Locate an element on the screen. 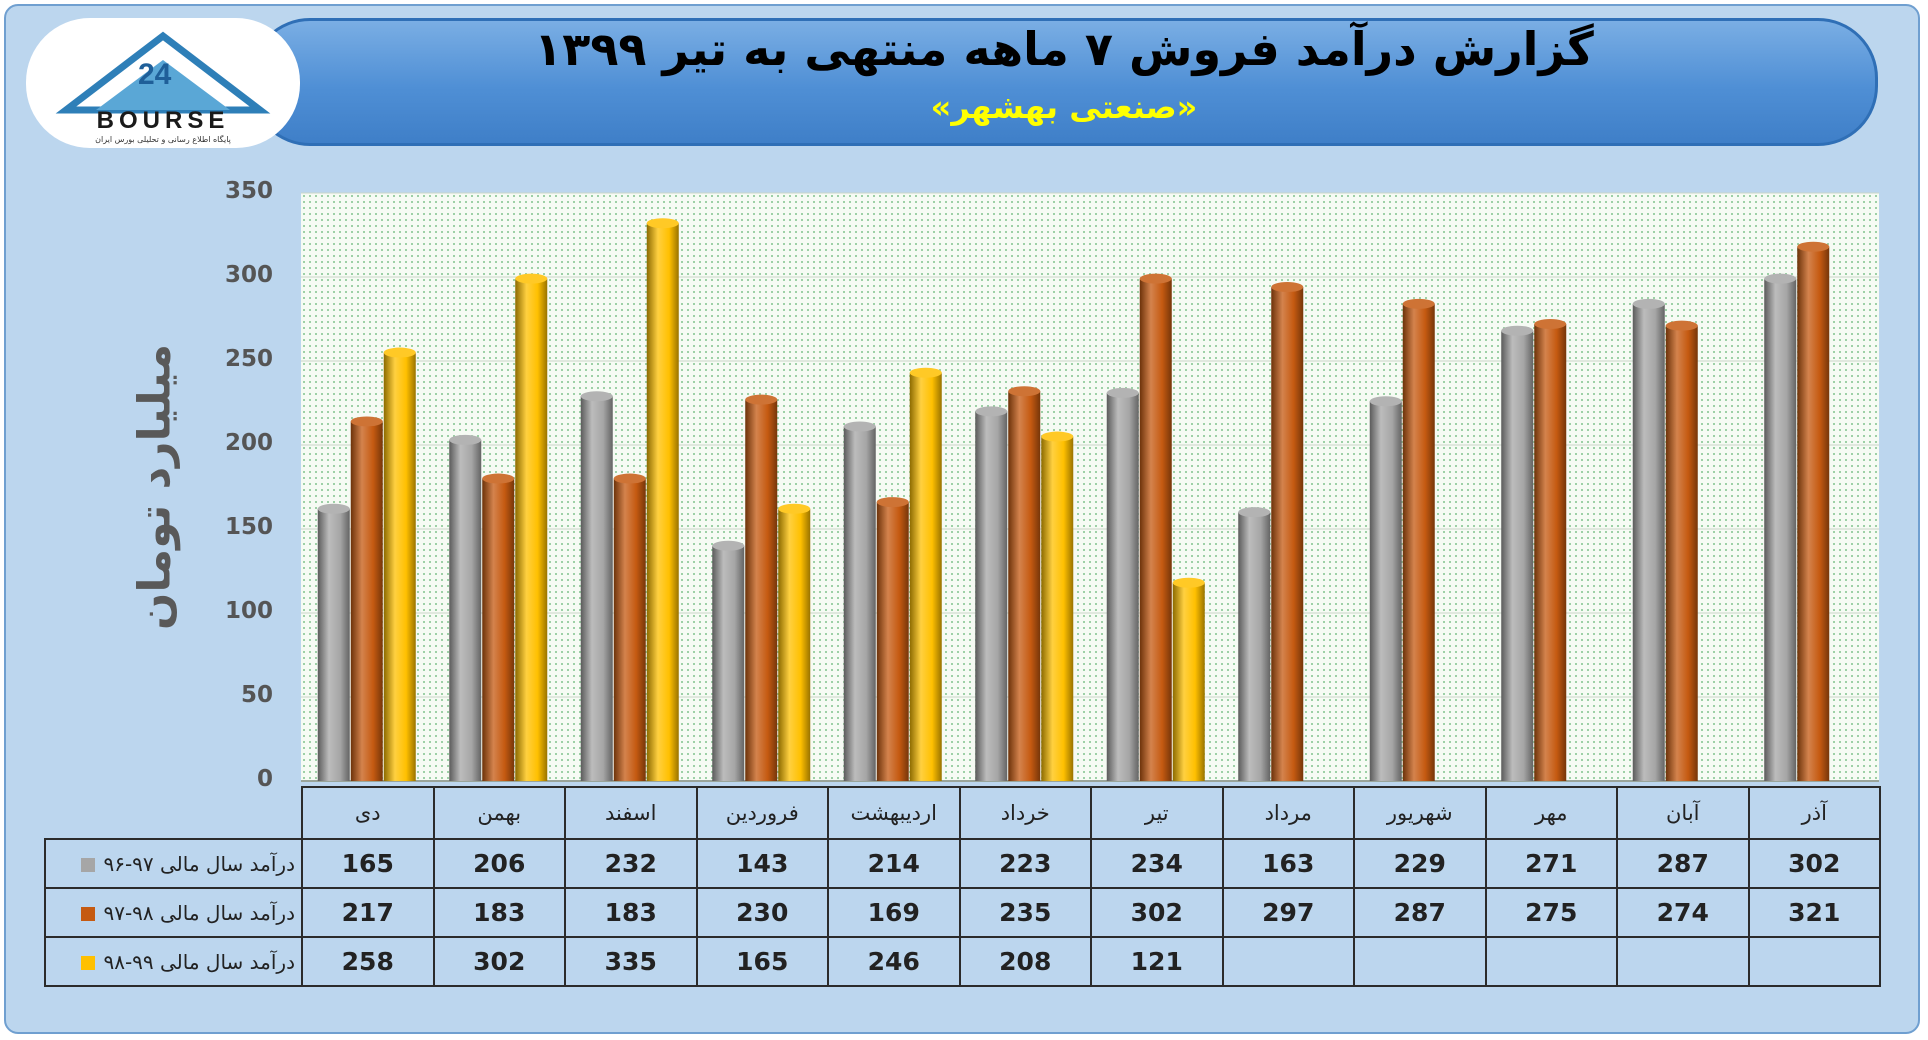  y-tick-label: 100 is located at coordinates (248, 611).